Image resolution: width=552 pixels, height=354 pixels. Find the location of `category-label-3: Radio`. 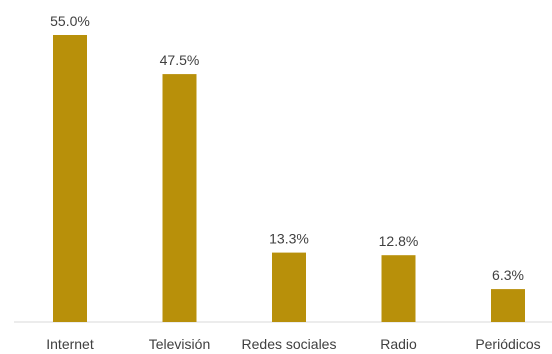

category-label-3: Radio is located at coordinates (398, 344).